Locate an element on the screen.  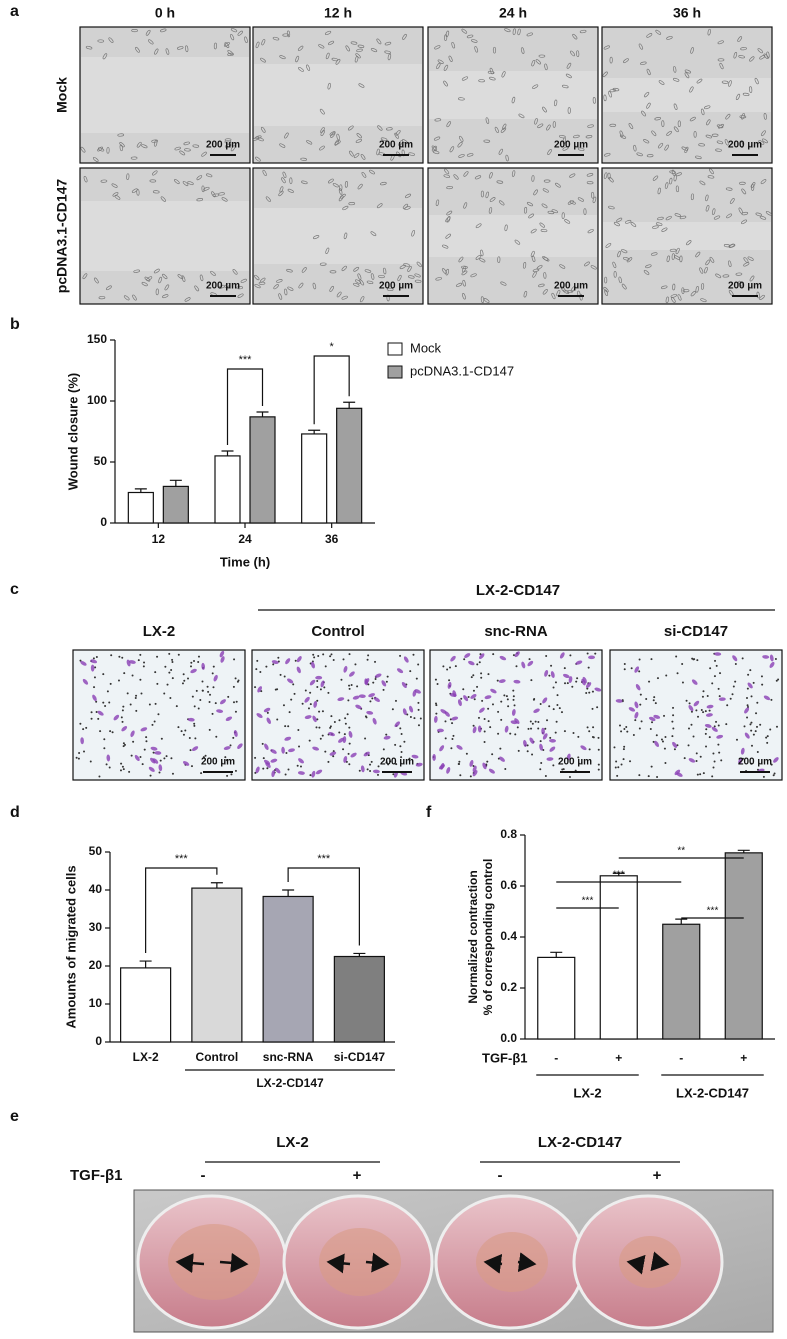
panel-letter: c is located at coordinates (14, 589).